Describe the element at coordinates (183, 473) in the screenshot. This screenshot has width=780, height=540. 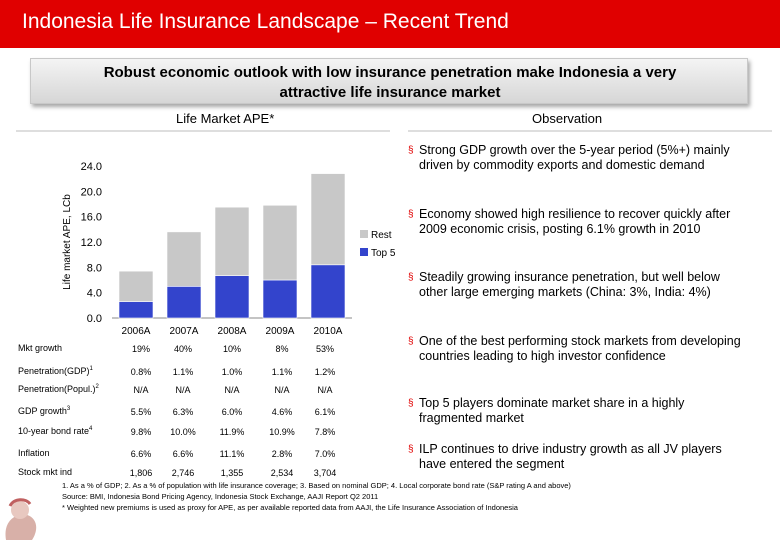
I see `table-cell: 2,746` at that location.